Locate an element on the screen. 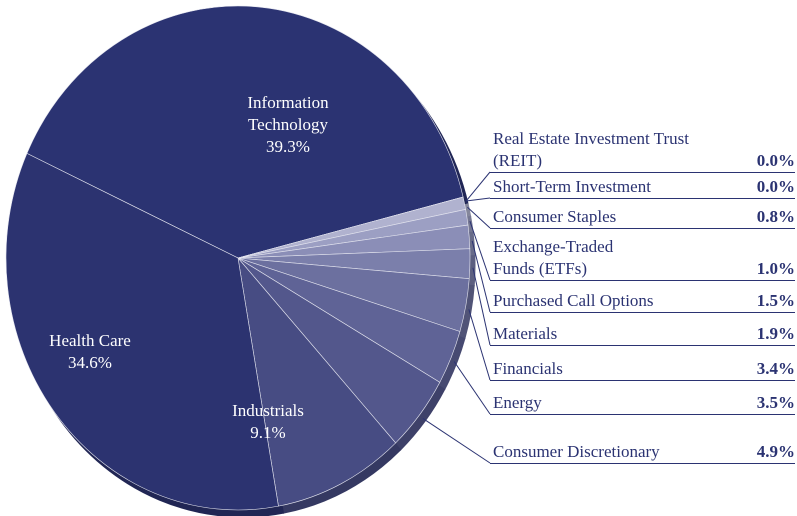 This screenshot has height=516, width=797. legend-label: Financials is located at coordinates (528, 368).